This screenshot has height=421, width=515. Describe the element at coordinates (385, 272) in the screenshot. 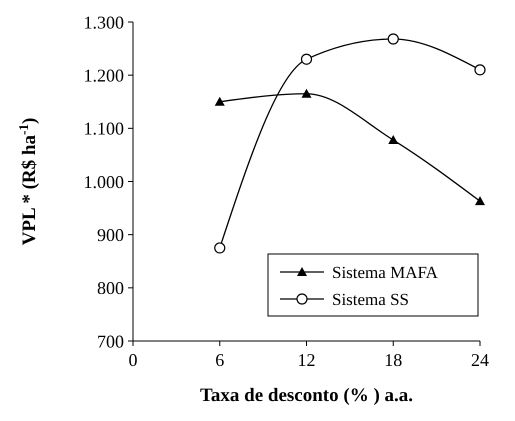

I see `legend-label: Sistema MAFA` at that location.